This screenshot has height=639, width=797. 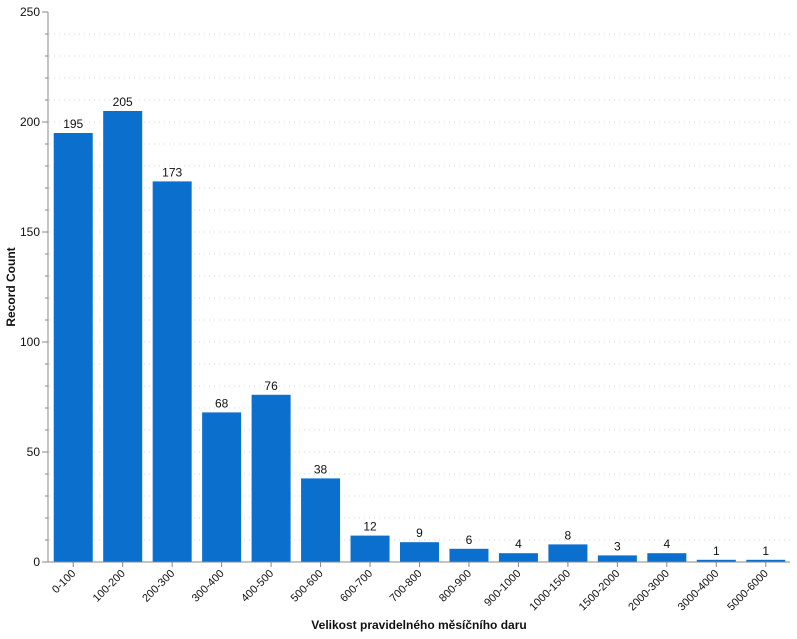 What do you see at coordinates (158, 586) in the screenshot?
I see `x-tick-label: 200-300` at bounding box center [158, 586].